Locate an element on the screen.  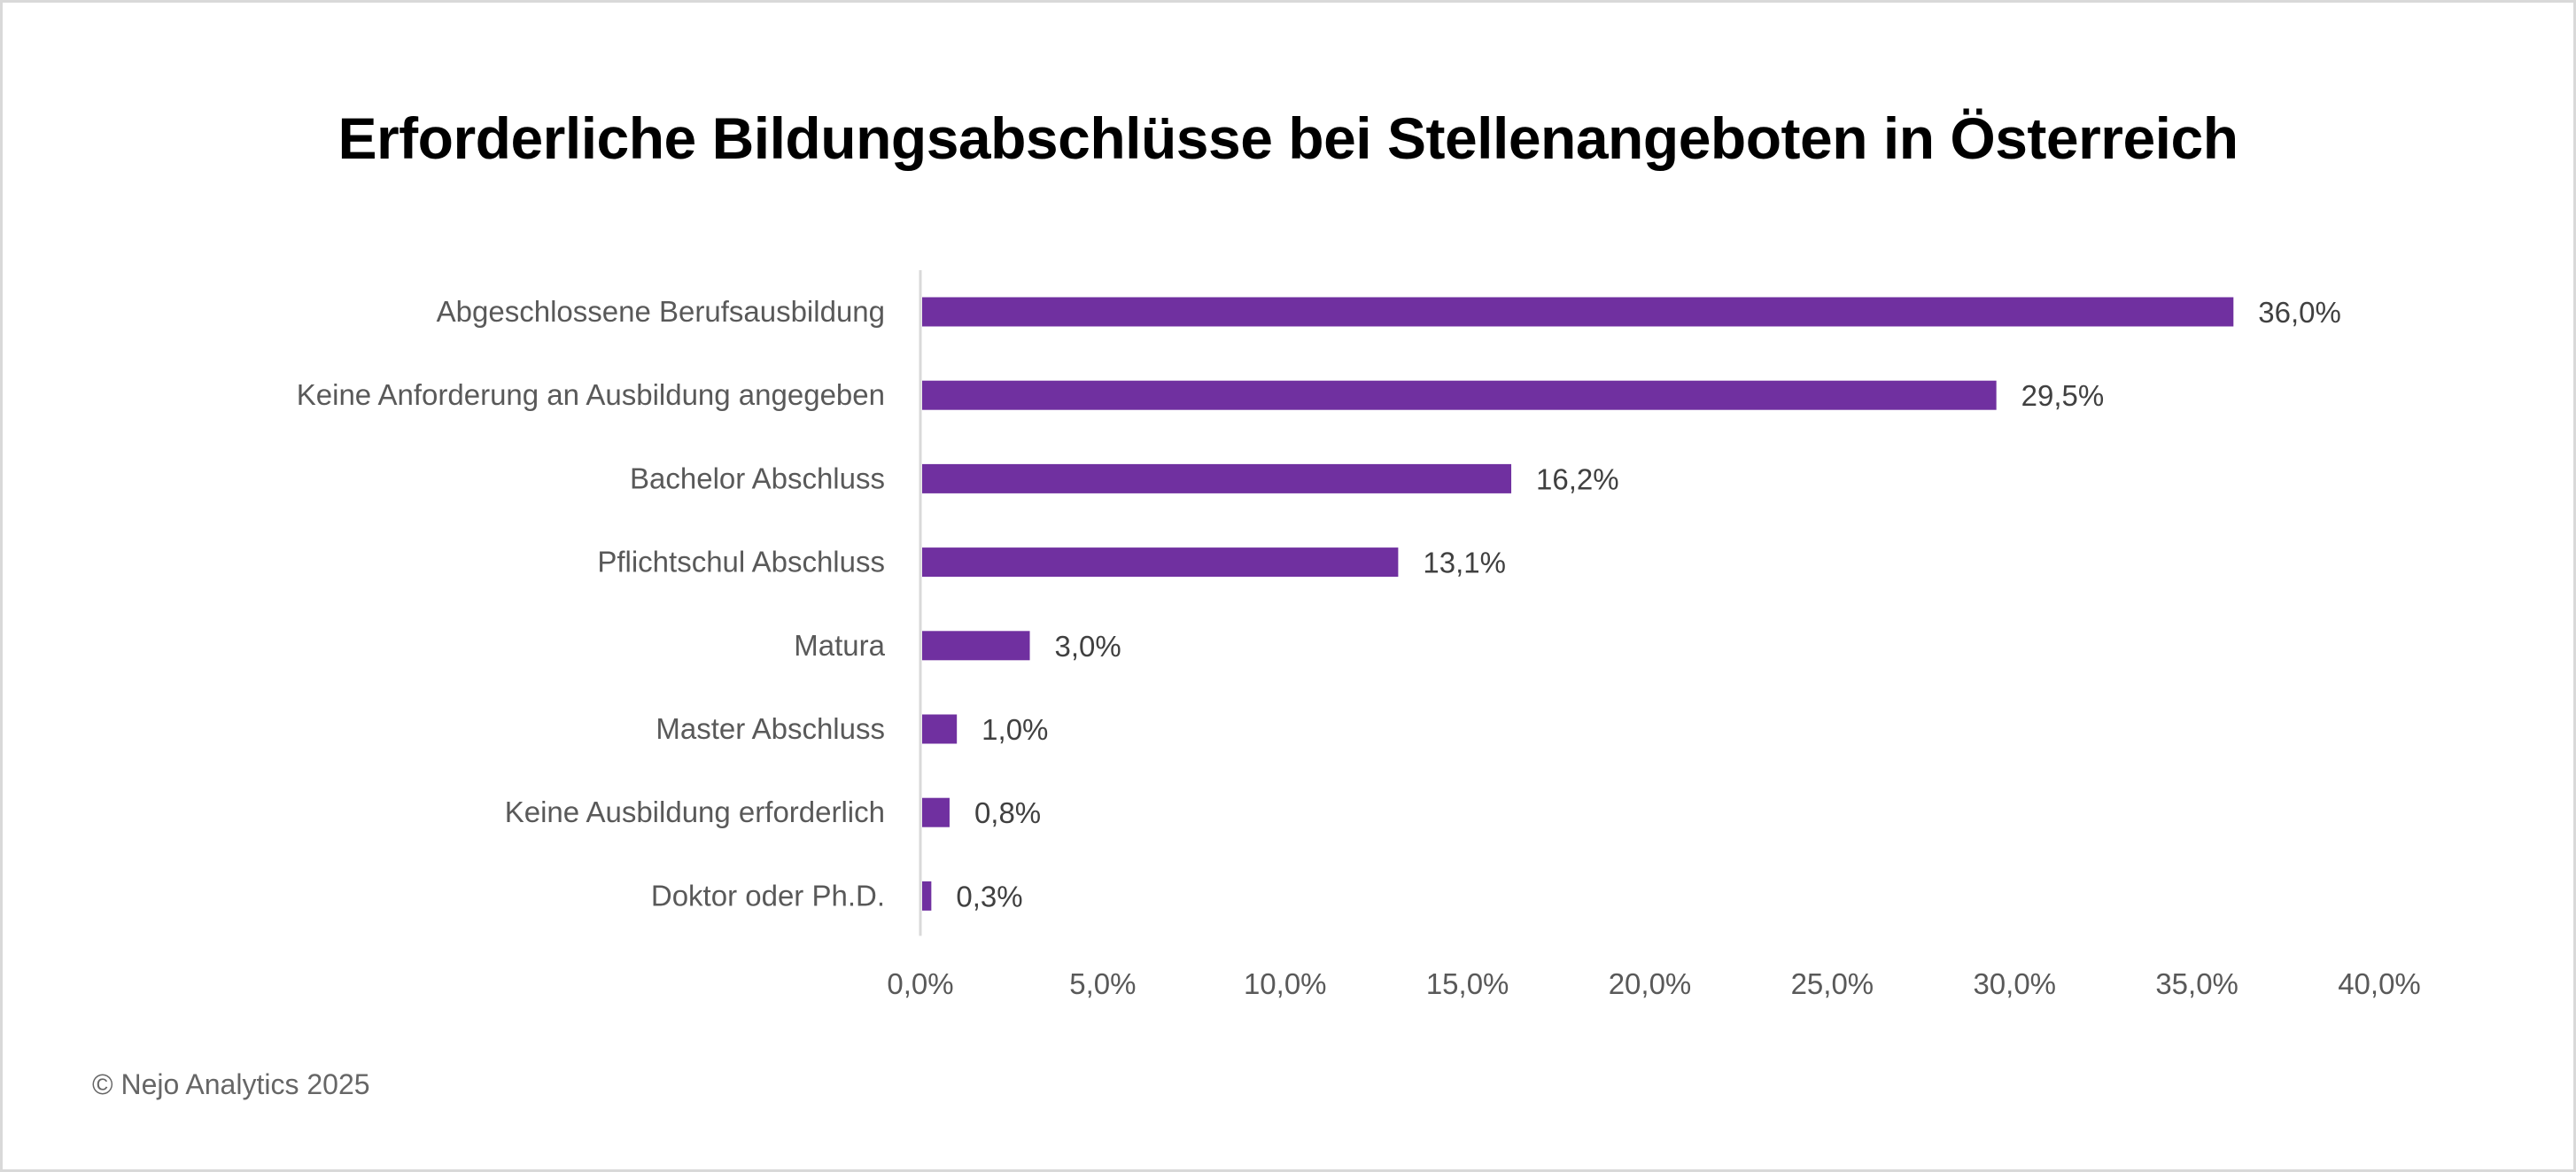
x-tick-label: 15,0% is located at coordinates (1467, 984).